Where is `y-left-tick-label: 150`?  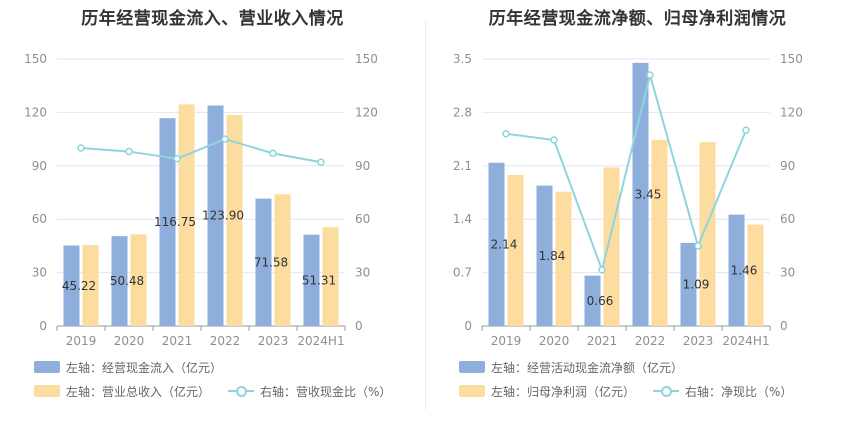
y-left-tick-label: 150 is located at coordinates (35, 59).